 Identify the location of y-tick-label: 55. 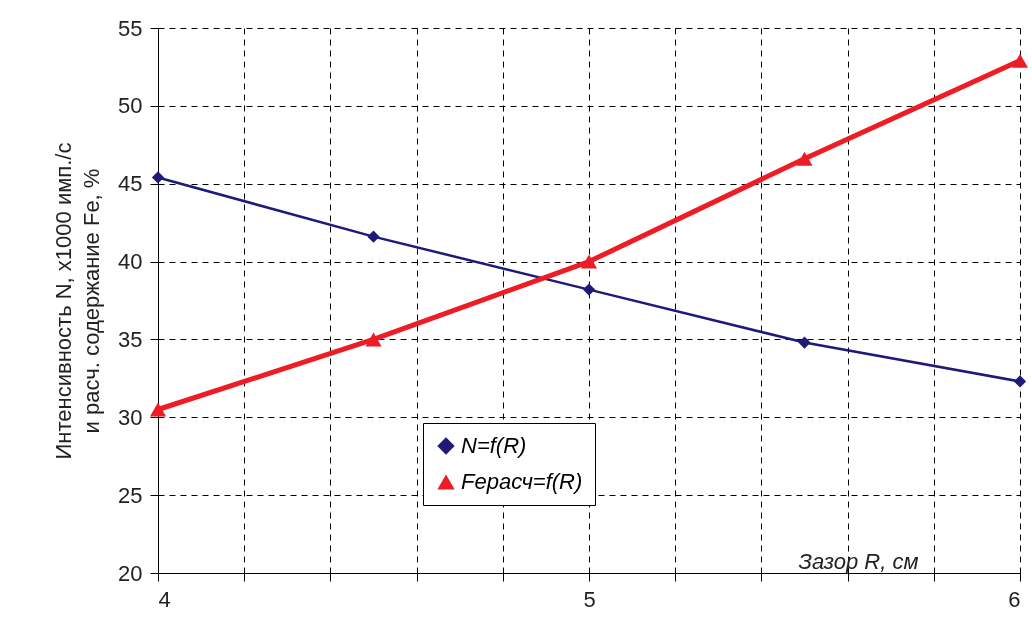
(130, 28).